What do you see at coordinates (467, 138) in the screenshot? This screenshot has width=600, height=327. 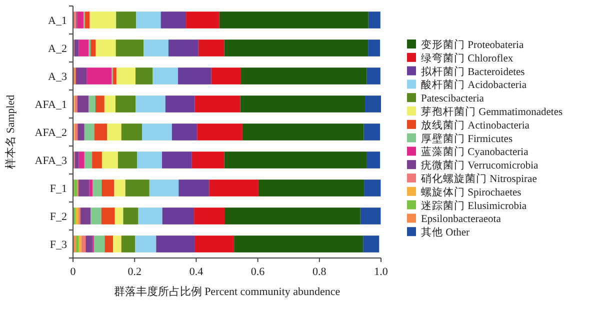 I see `legend-label: 厚壁菌门 Firmicutes` at bounding box center [467, 138].